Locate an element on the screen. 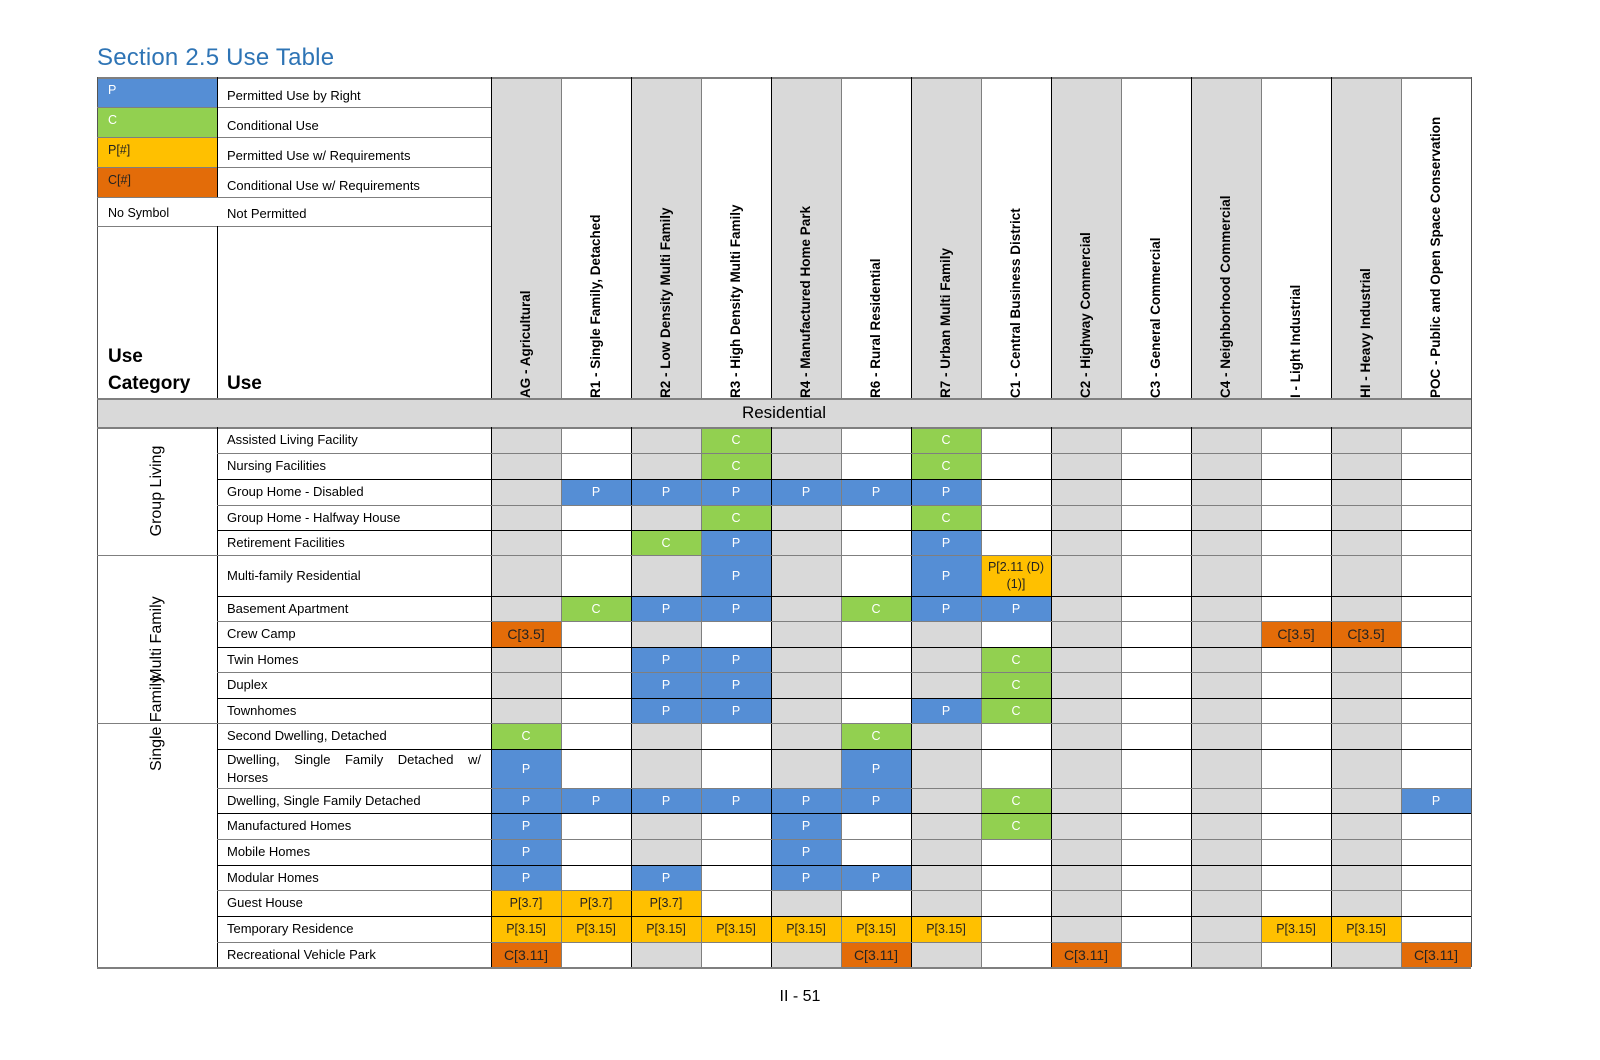  use-row-label: Twin Homes is located at coordinates (354, 659).